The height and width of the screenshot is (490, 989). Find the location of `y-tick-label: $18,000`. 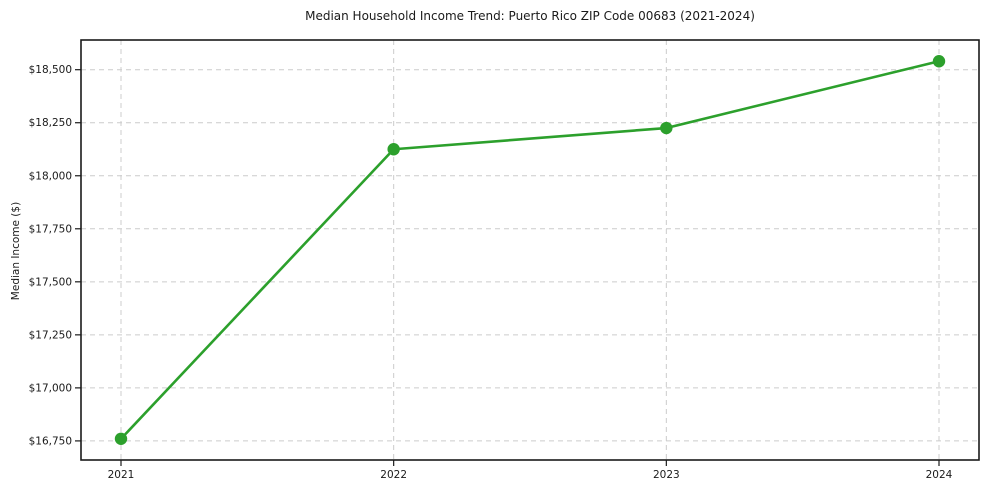

y-tick-label: $18,000 is located at coordinates (50, 176).